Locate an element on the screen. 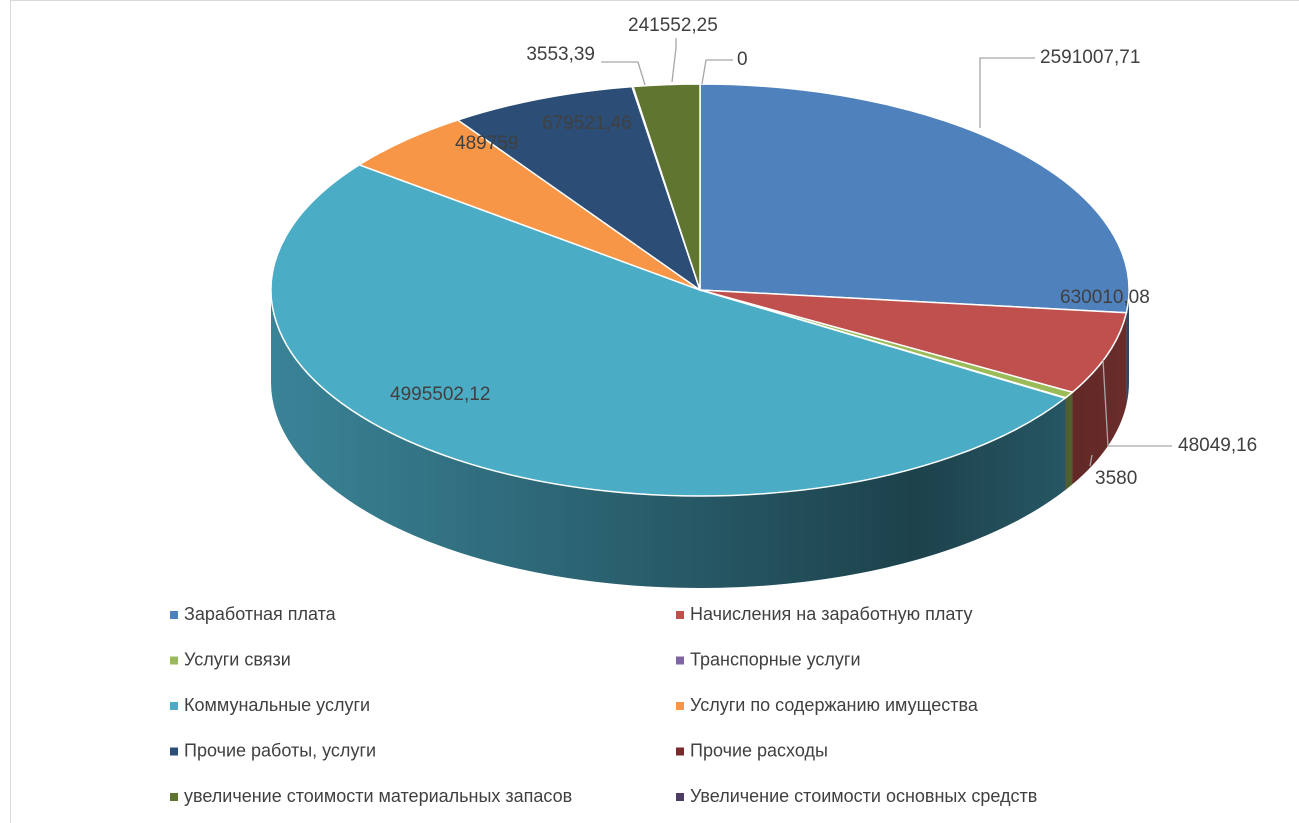 The height and width of the screenshot is (823, 1299). data-label: 3580 is located at coordinates (1116, 478).